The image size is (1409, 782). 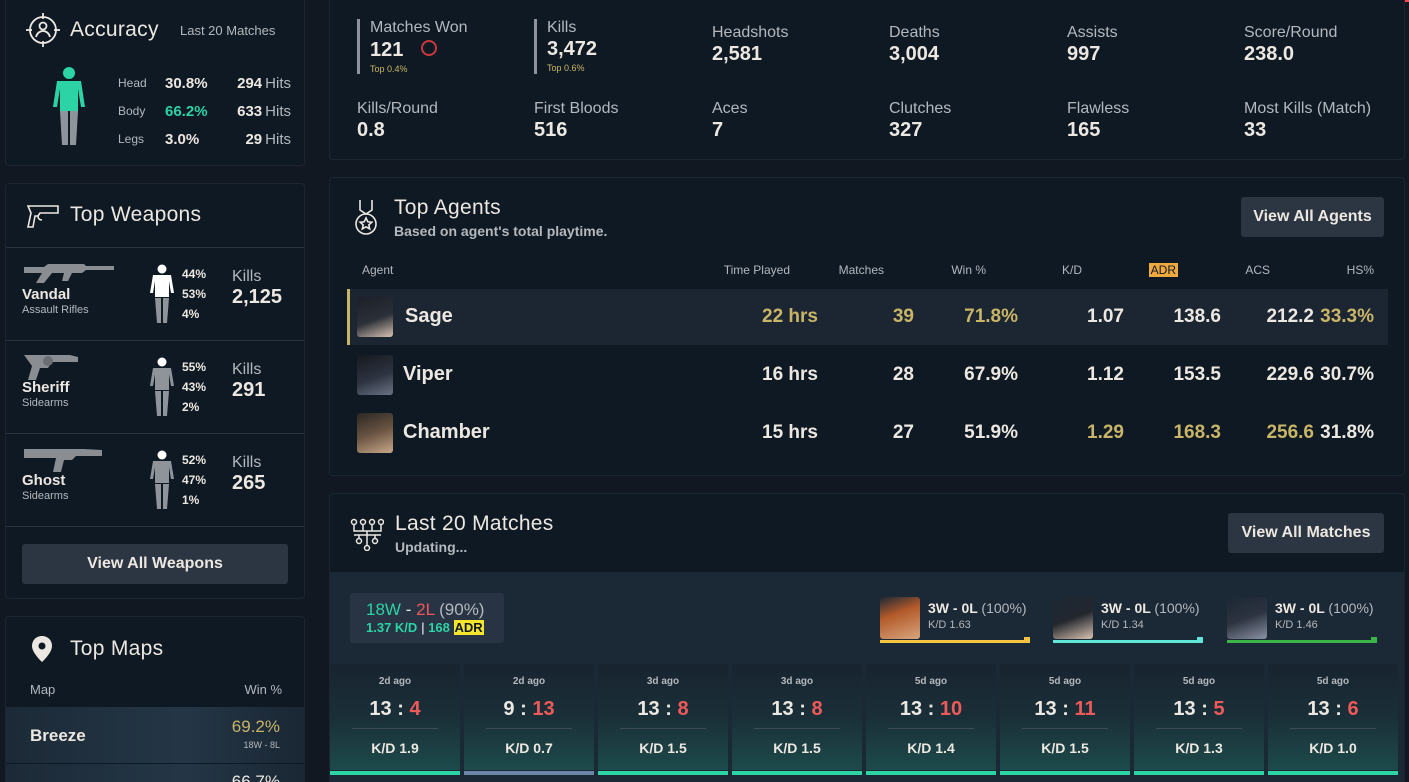 What do you see at coordinates (931, 719) in the screenshot?
I see `match-tile: 5d ago 13 : 10 K/D 1.4` at bounding box center [931, 719].